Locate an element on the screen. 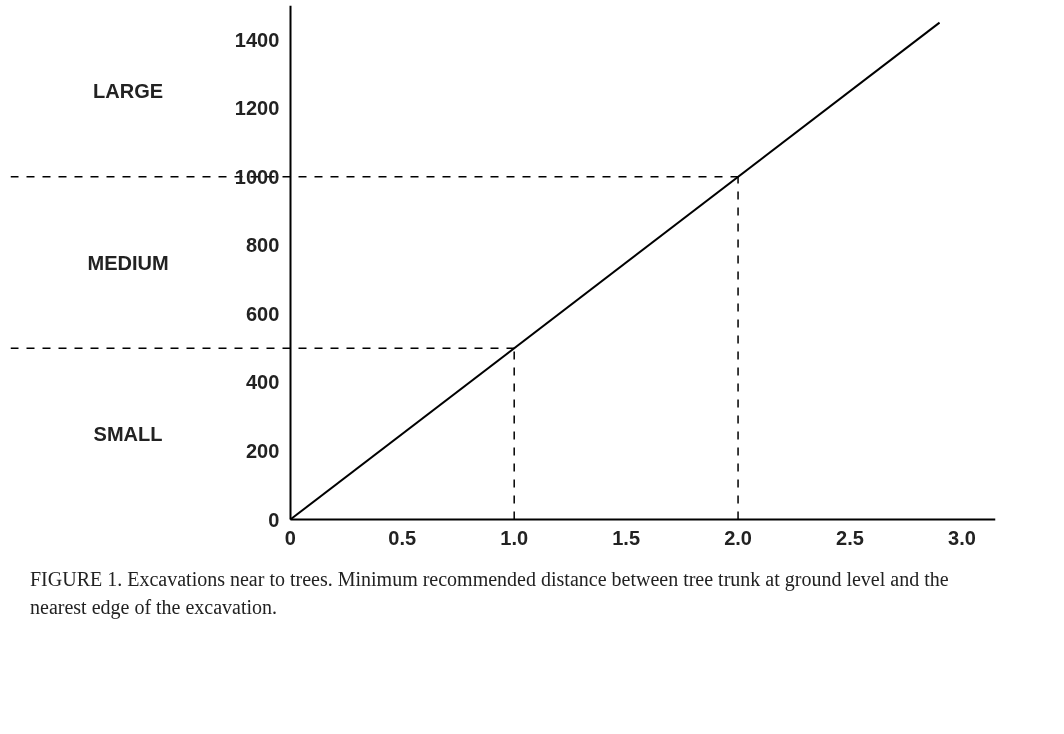 This screenshot has height=734, width=1064. y-tick-label: 1200 is located at coordinates (257, 108).